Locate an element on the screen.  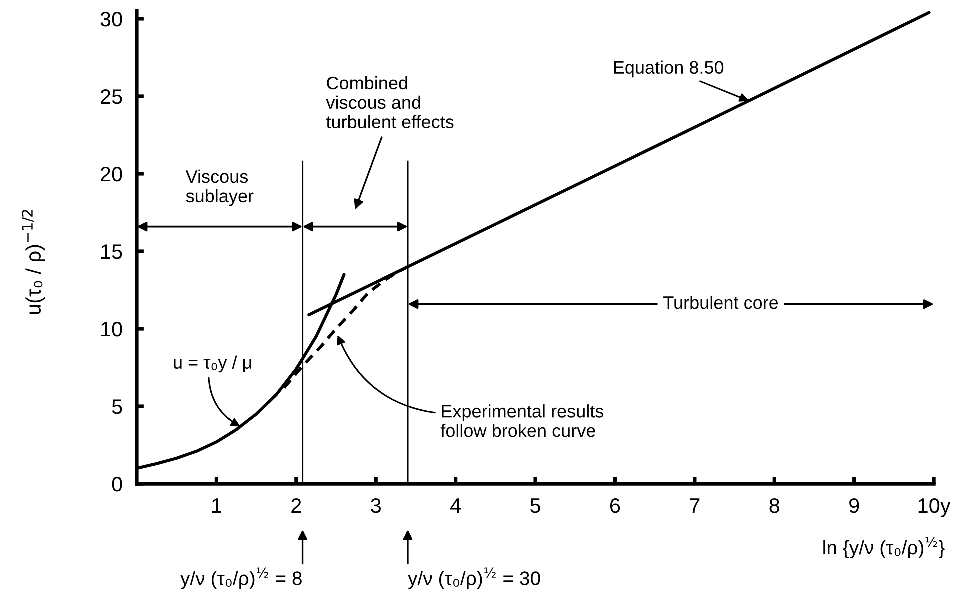
annotation: u = τ₀y / μ is located at coordinates (213, 364).